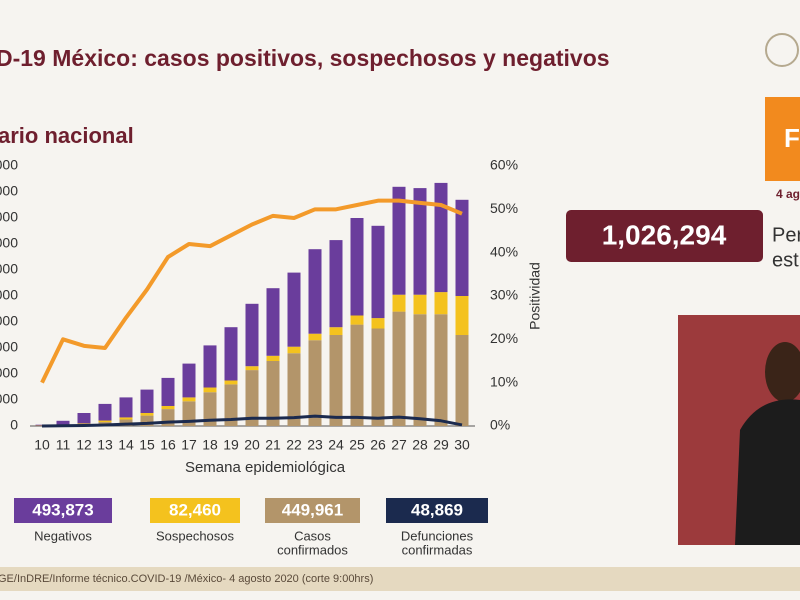 Image resolution: width=800 pixels, height=600 pixels. What do you see at coordinates (437, 549) in the screenshot?
I see `summary-label: confirmadas` at bounding box center [437, 549].